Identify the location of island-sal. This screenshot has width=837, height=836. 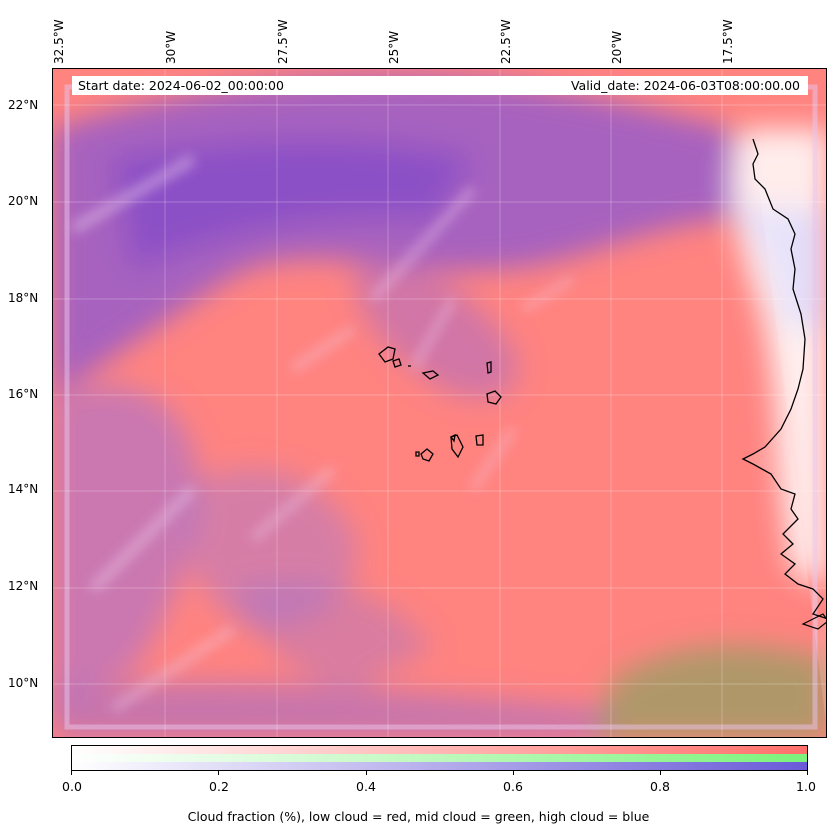
(489, 367).